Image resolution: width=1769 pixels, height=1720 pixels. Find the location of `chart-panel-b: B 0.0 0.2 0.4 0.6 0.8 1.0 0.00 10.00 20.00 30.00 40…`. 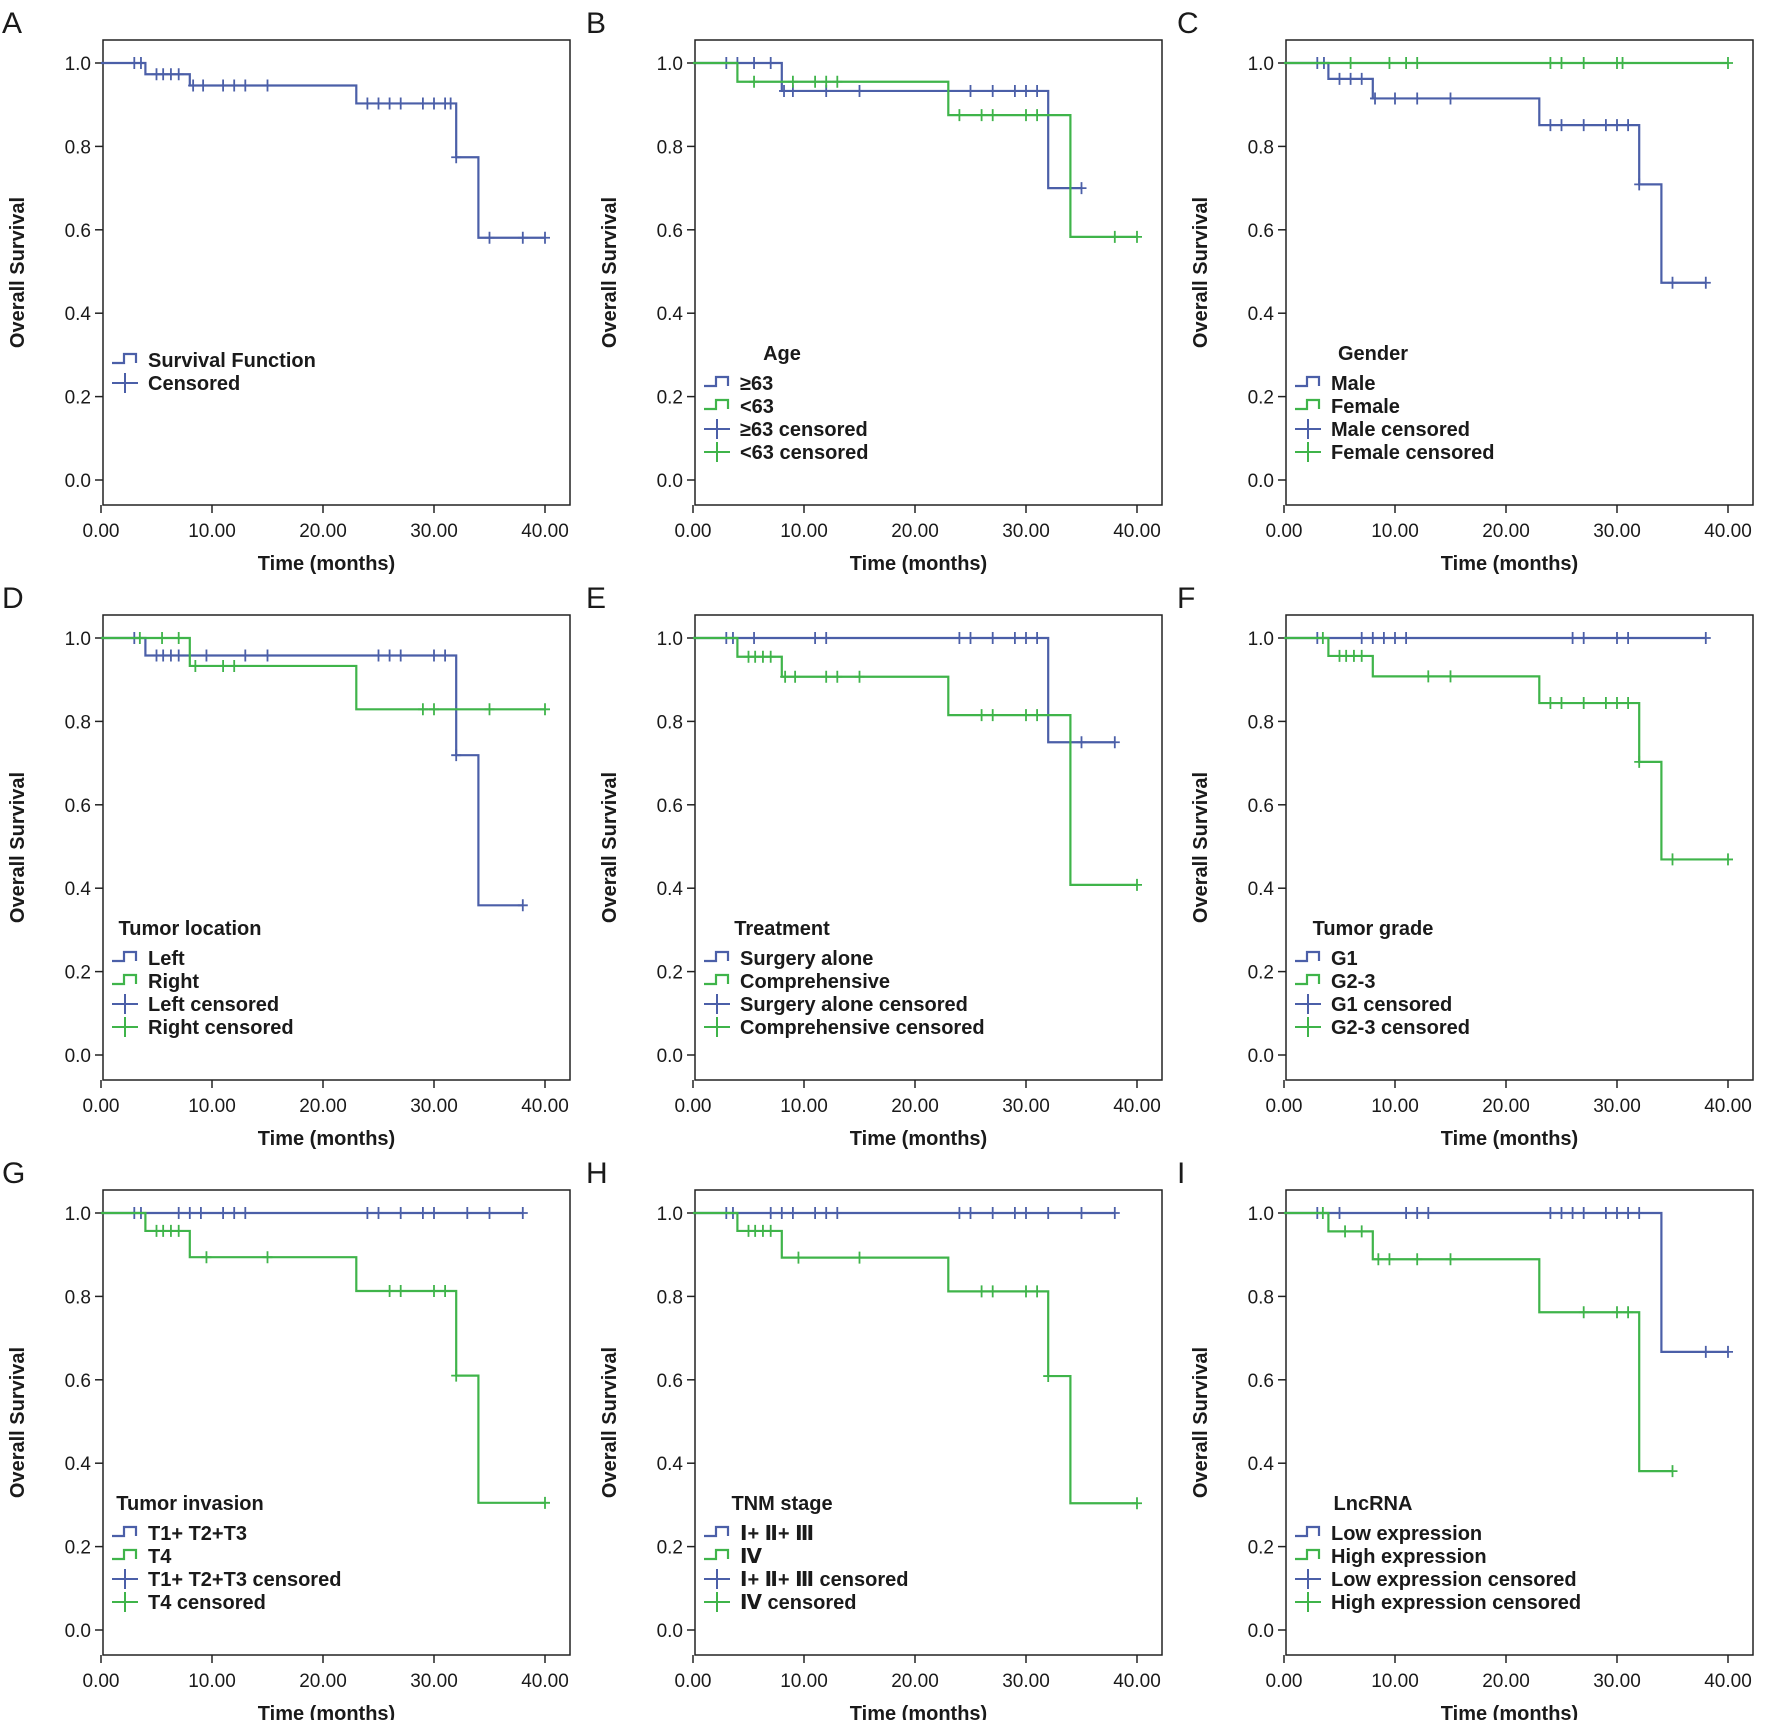

chart-panel-b: B 0.0 0.2 0.4 0.6 0.8 1.0 0.00 10.00 20.00 30.00 40… is located at coordinates (874, 291).